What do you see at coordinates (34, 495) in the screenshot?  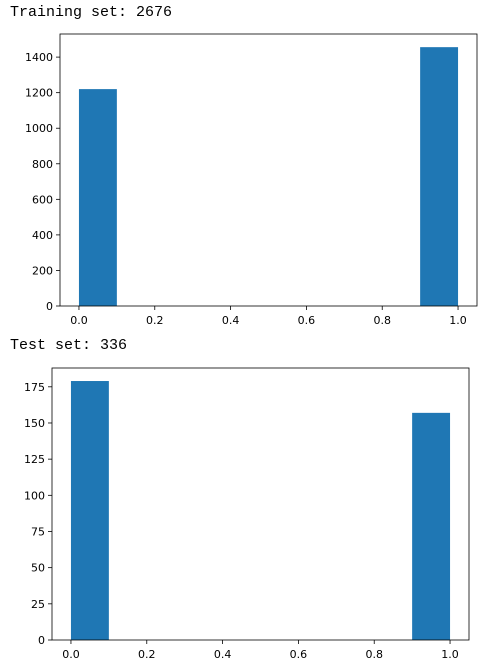 I see `y-tick-label-4: 100` at bounding box center [34, 495].